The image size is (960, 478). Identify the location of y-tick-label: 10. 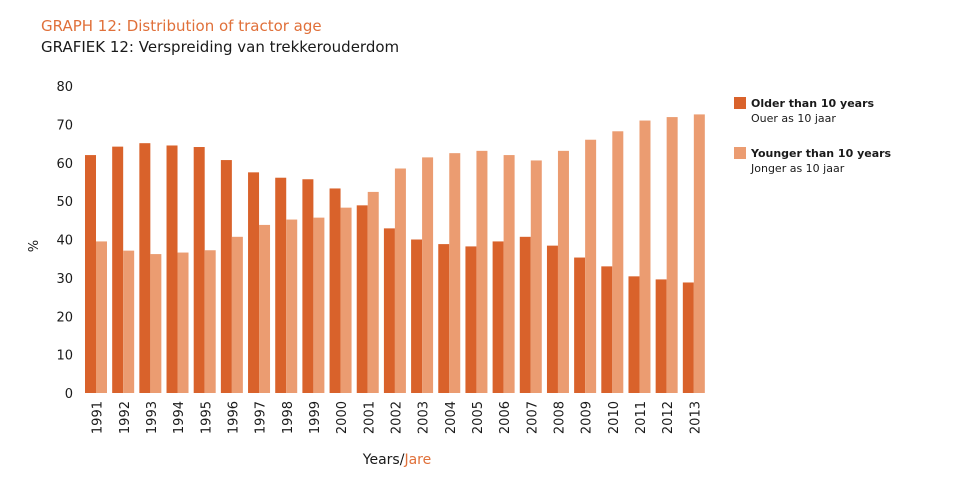
(64, 356).